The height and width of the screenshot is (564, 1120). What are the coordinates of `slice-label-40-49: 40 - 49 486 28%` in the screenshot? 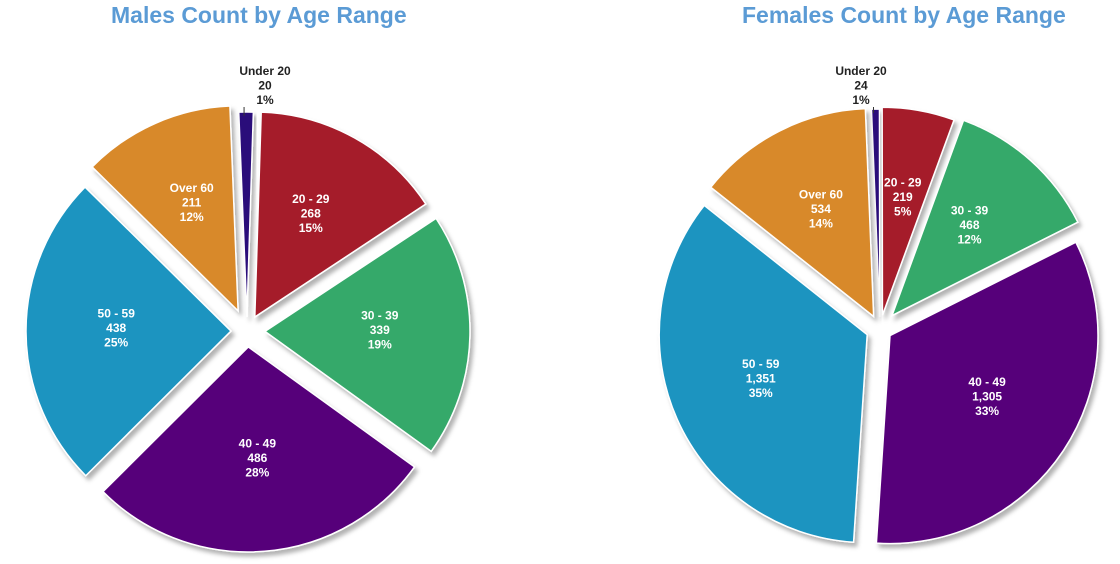 It's located at (258, 457).